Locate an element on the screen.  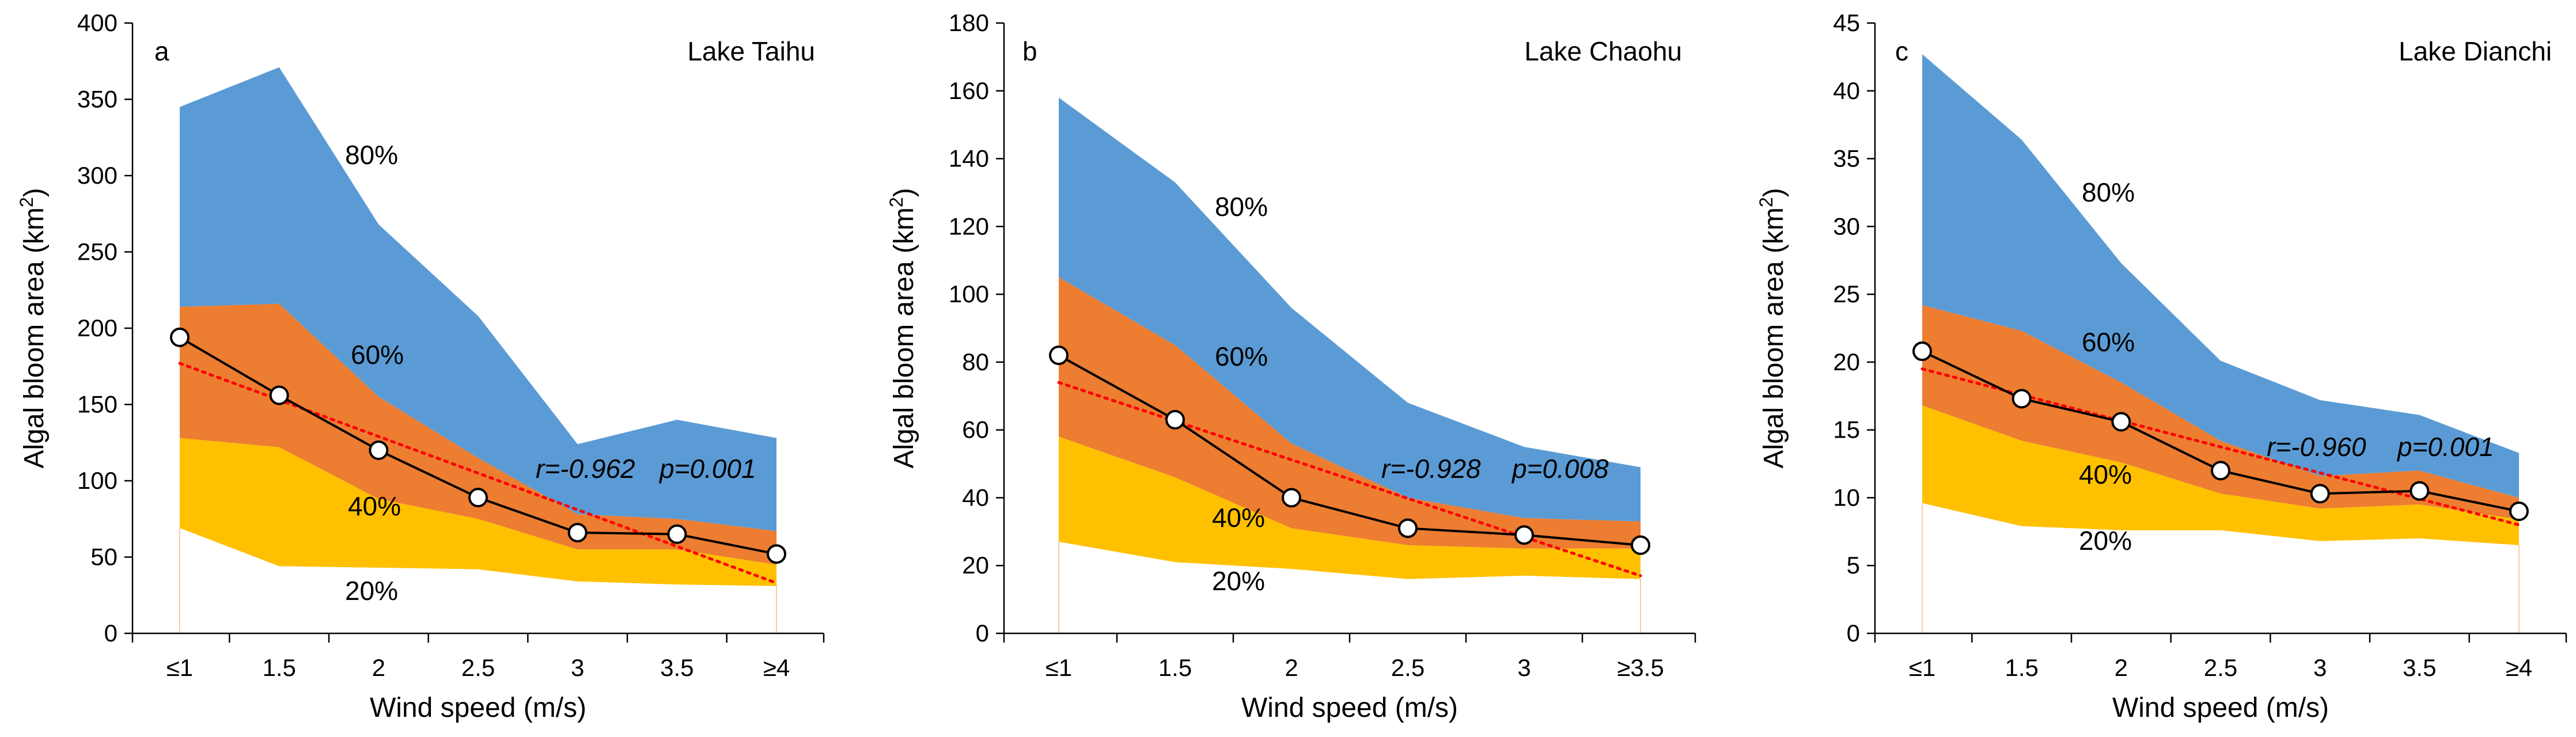
y-tick-label: 400 is located at coordinates (97, 22).